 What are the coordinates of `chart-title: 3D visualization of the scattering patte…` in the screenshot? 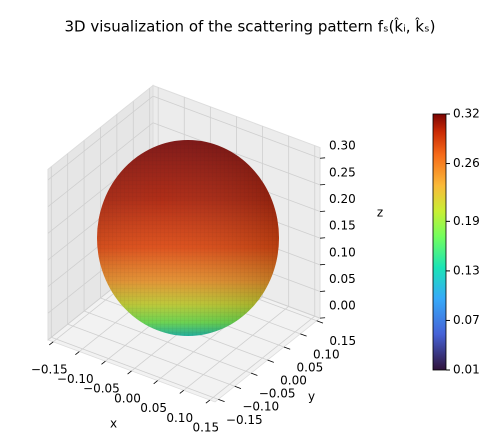 It's located at (250, 26).